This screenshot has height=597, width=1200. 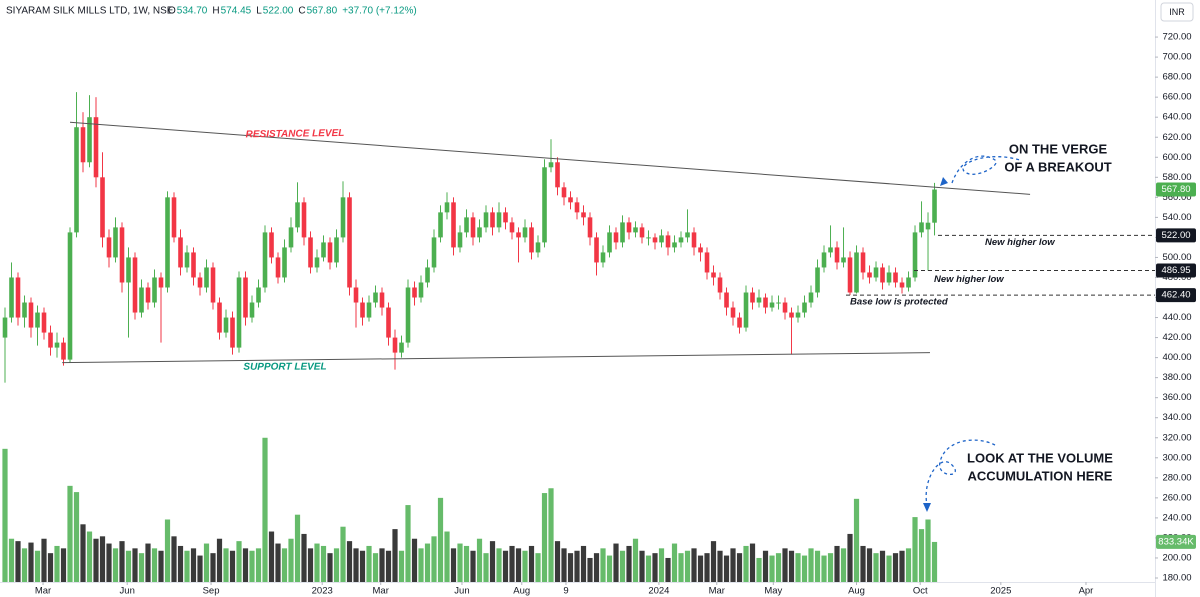 I want to click on x-tick-label: 2025, so click(x=1000, y=591).